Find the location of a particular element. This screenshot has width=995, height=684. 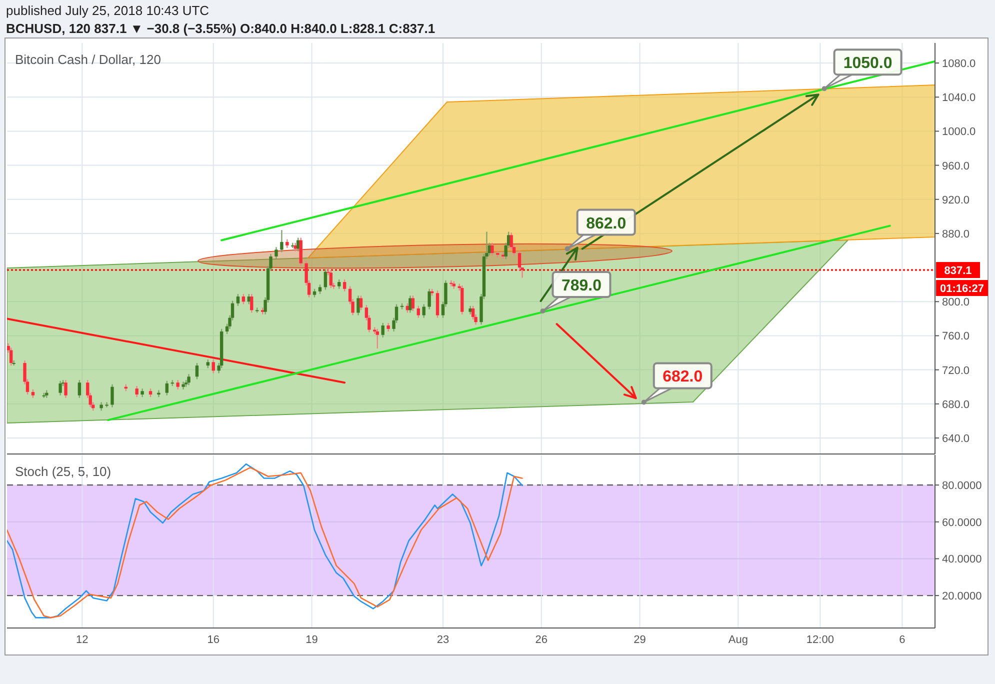

y-tick-label: 920.0 is located at coordinates (956, 200).